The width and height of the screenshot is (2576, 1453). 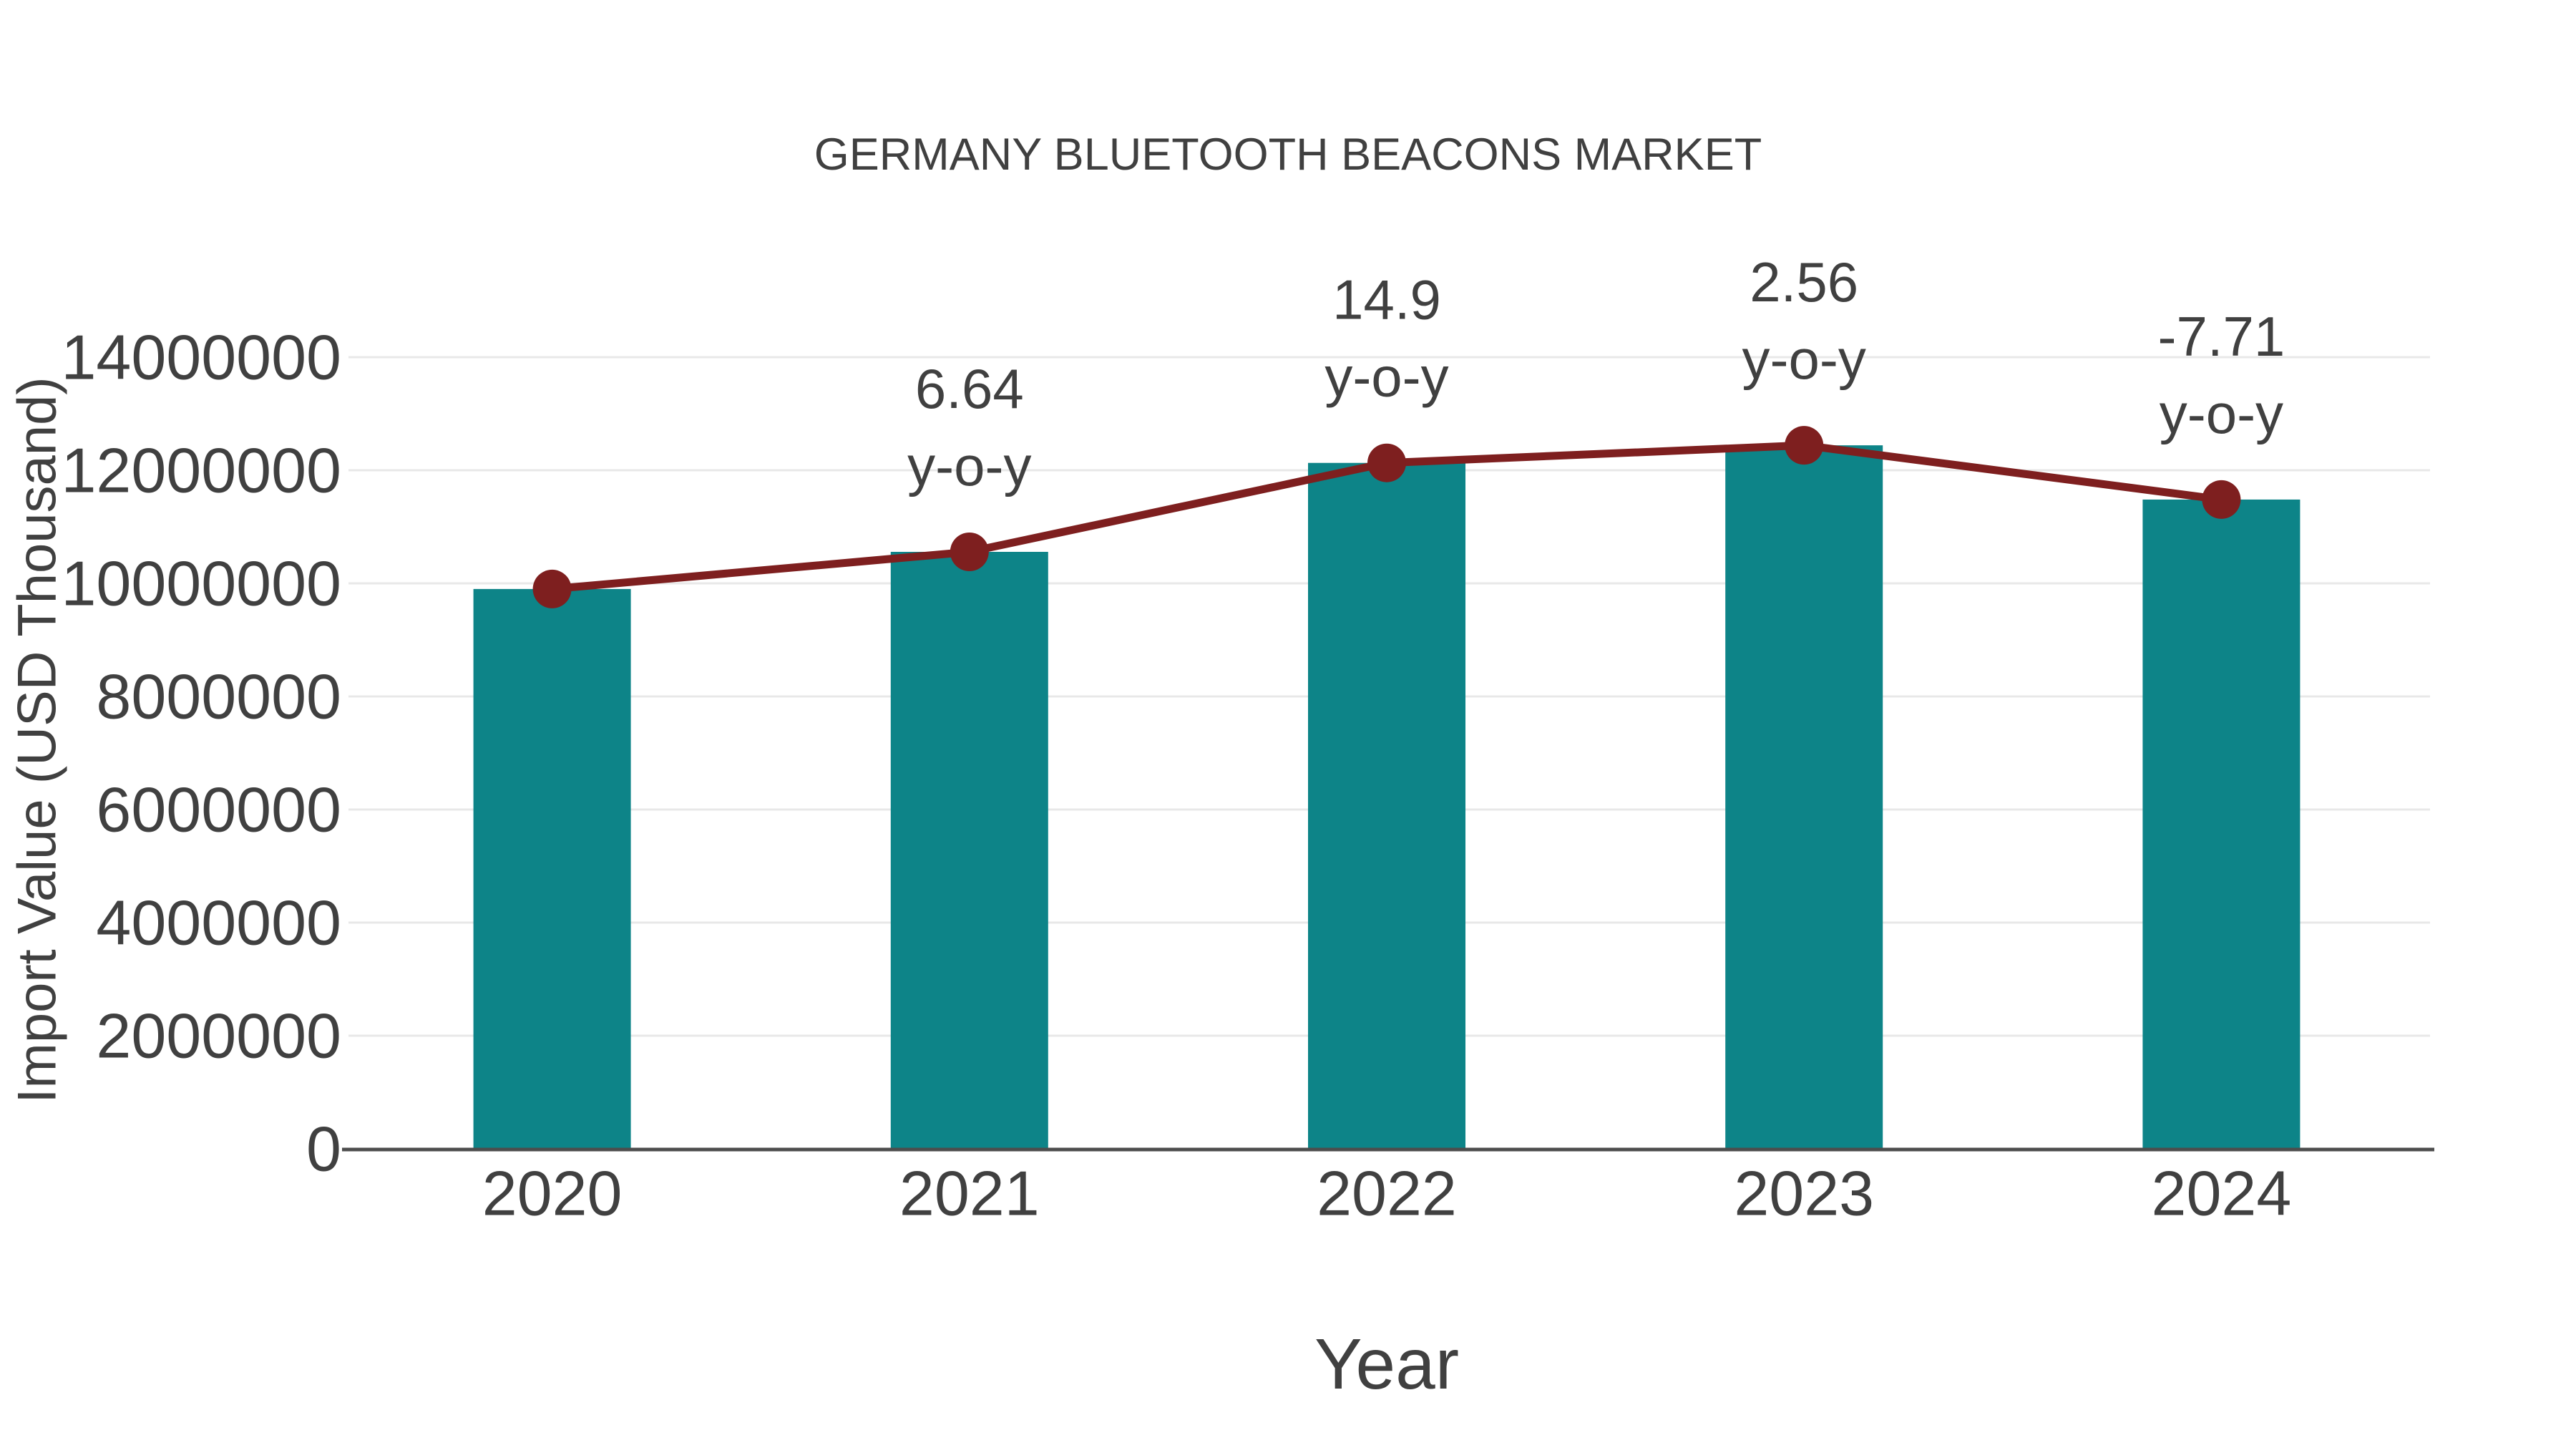 What do you see at coordinates (201, 471) in the screenshot?
I see `y-tick-label: 12000000` at bounding box center [201, 471].